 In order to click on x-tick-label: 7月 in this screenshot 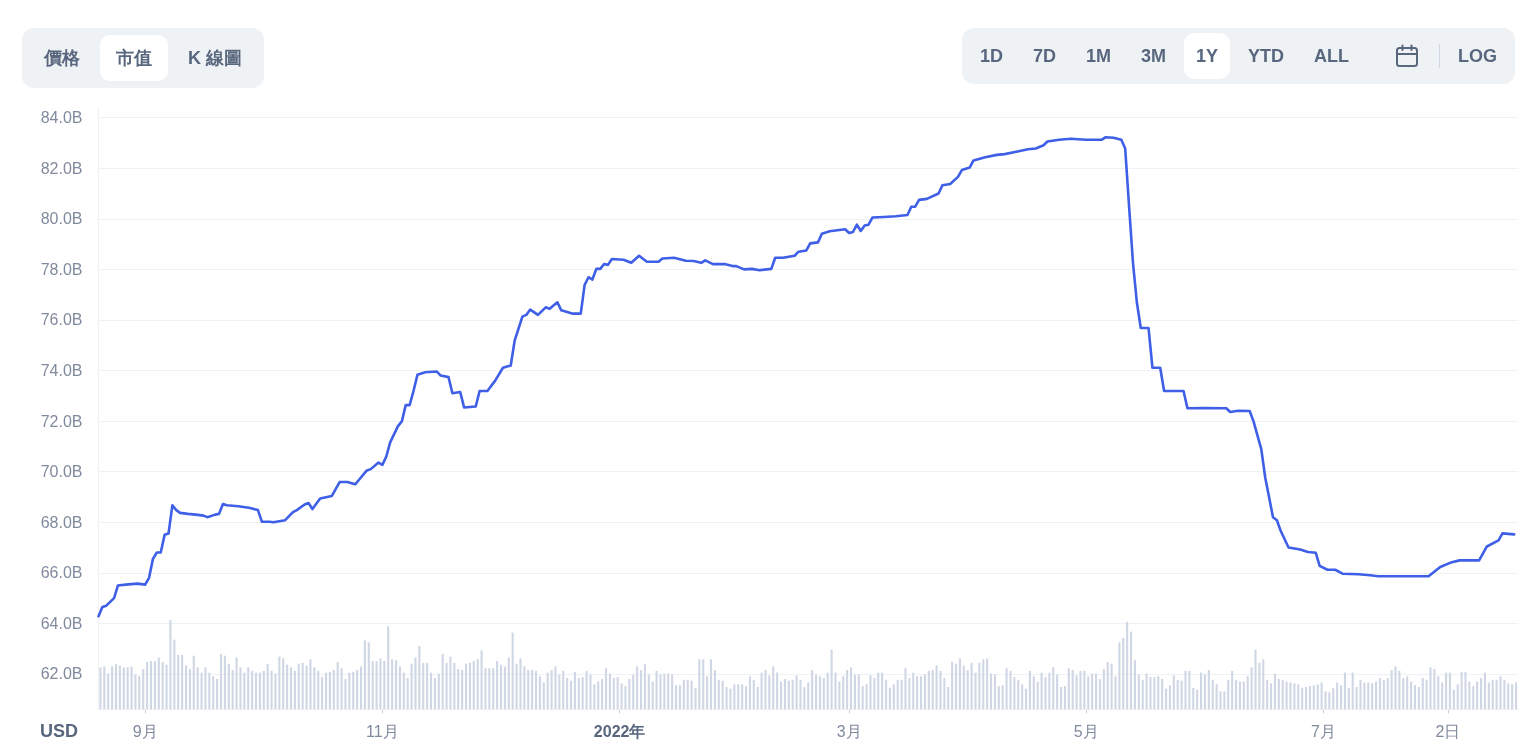, I will do `click(1323, 731)`.